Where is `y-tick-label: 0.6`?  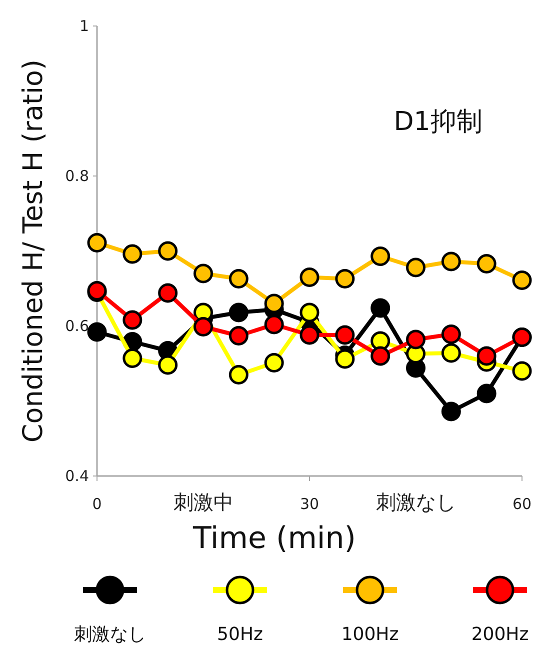 y-tick-label: 0.6 is located at coordinates (77, 326).